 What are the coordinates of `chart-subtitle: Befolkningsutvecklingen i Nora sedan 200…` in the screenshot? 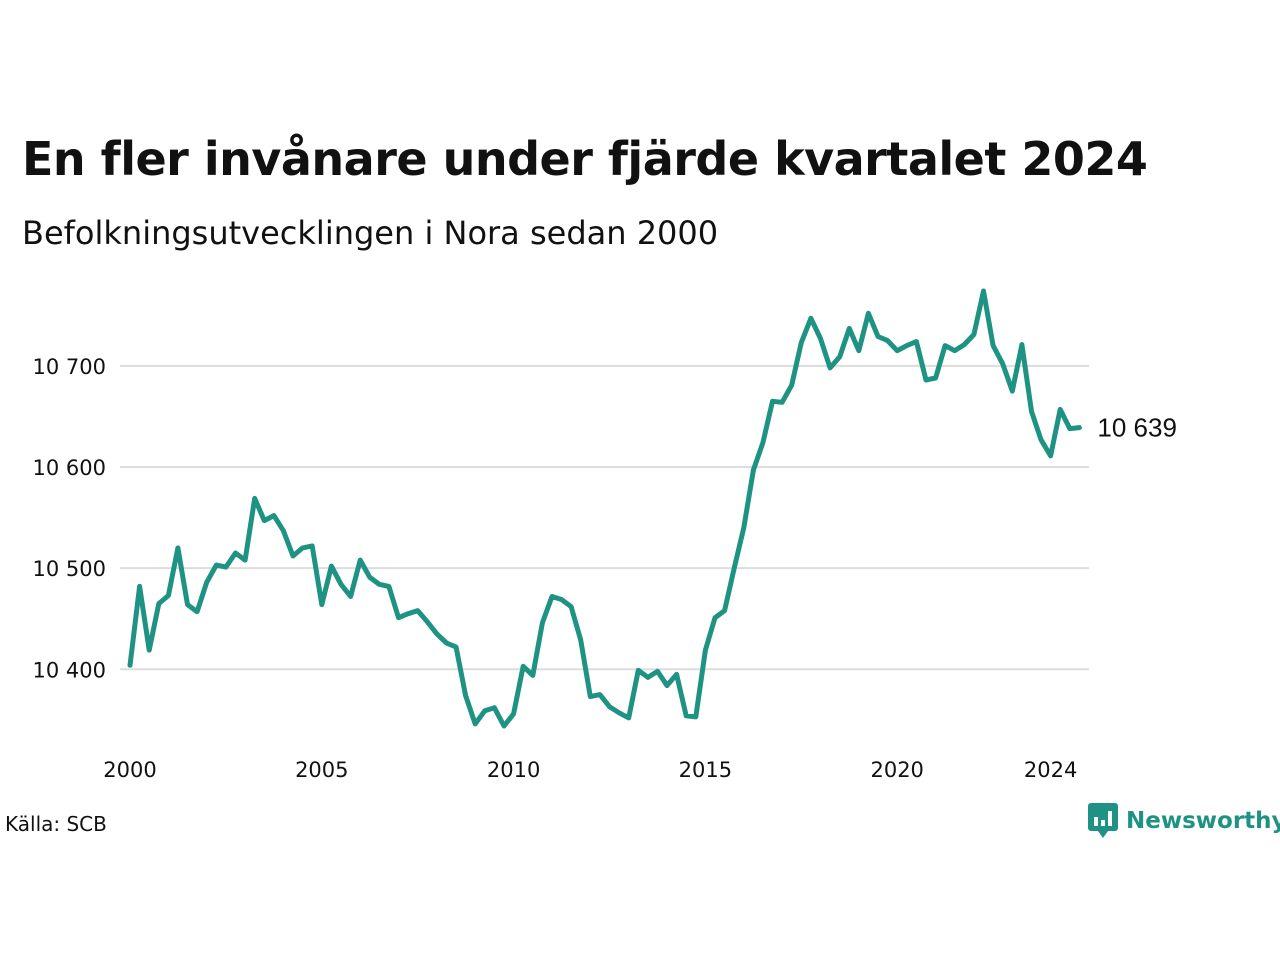 It's located at (370, 233).